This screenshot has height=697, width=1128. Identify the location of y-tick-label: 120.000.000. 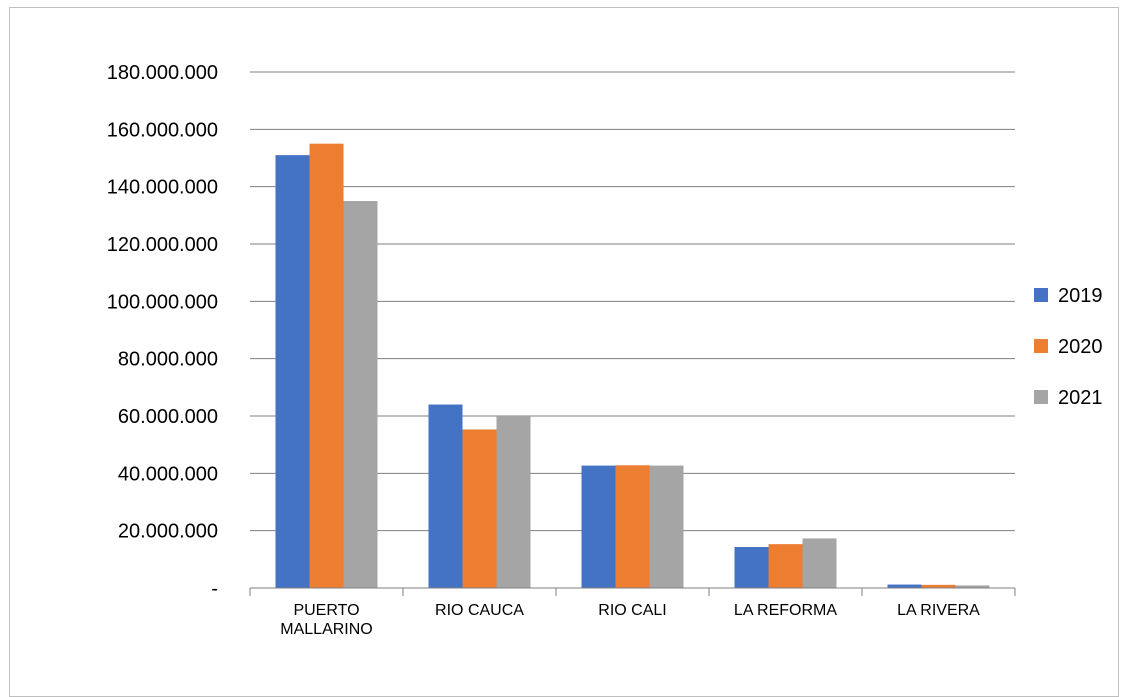
(162, 245).